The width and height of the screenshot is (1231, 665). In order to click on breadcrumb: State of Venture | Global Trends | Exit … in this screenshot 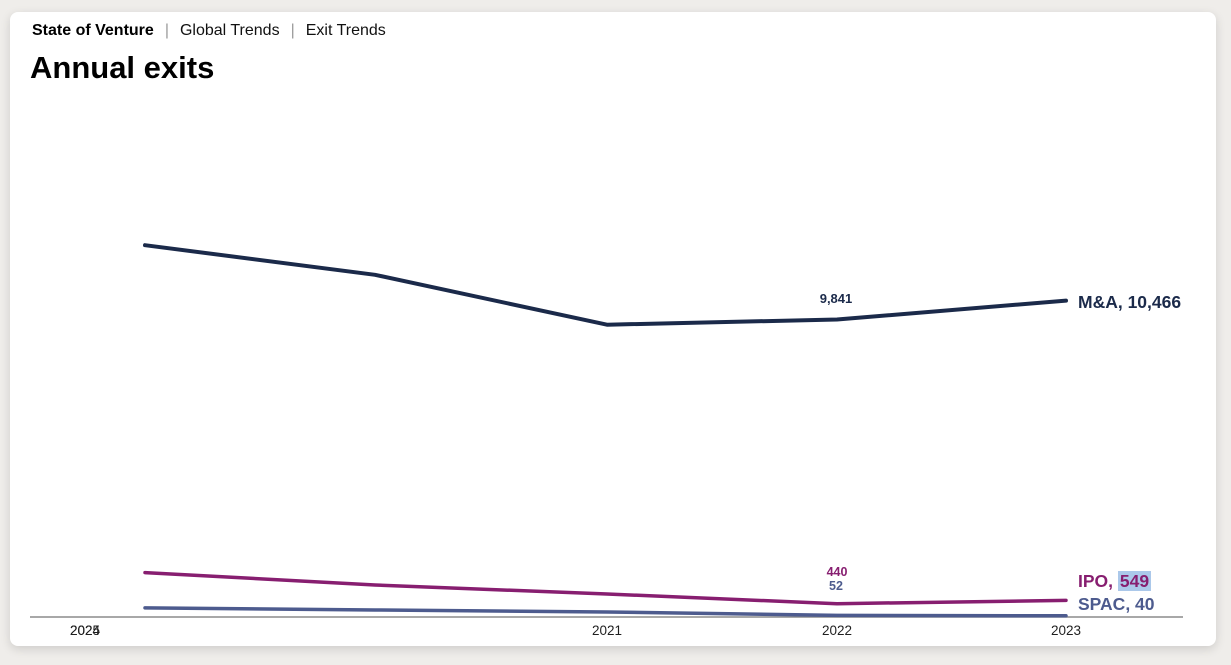, I will do `click(209, 31)`.